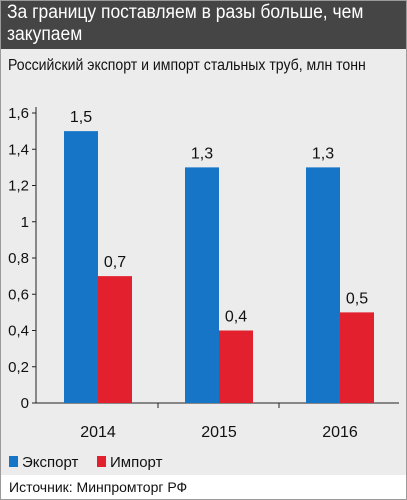  What do you see at coordinates (219, 432) in the screenshot?
I see `x-tick-label: 2015` at bounding box center [219, 432].